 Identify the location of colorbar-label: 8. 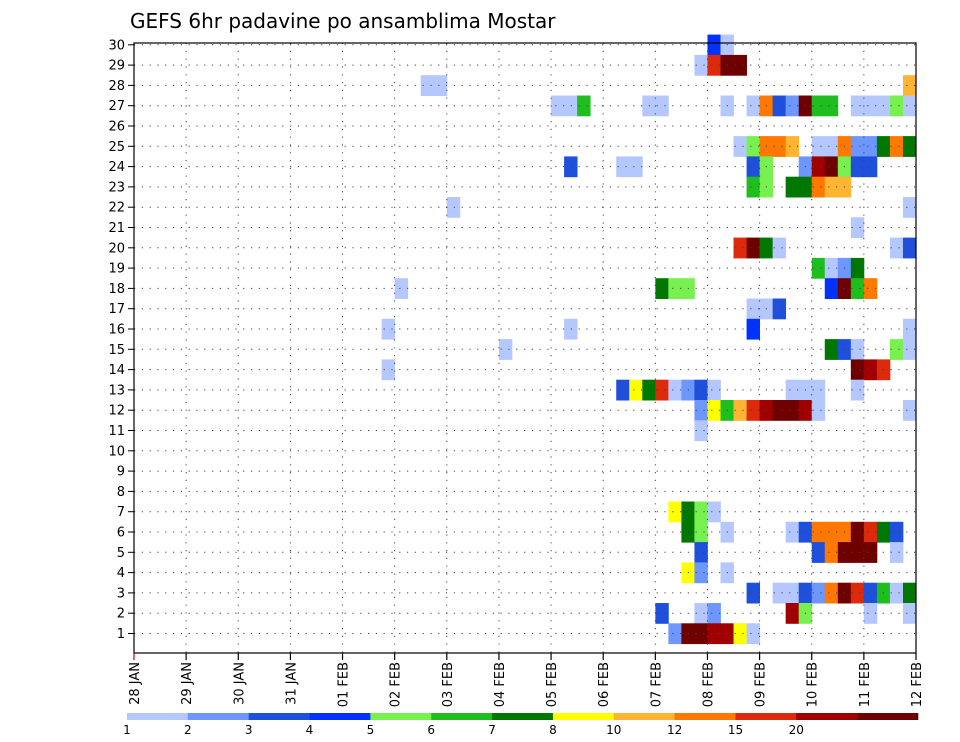
(553, 730).